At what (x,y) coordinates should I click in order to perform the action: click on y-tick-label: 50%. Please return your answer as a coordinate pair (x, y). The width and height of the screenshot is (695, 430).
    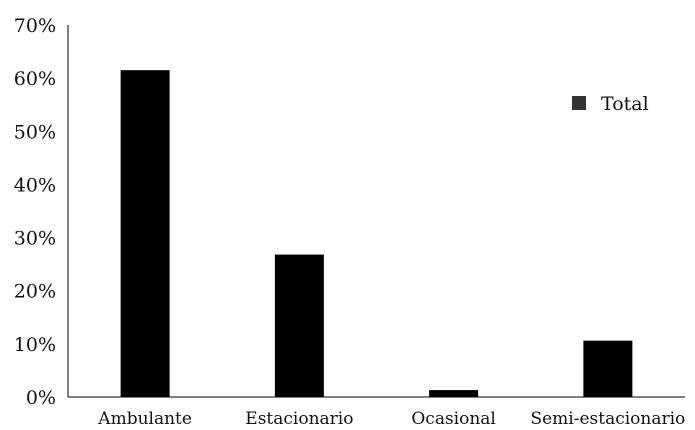
    Looking at the image, I should click on (35, 132).